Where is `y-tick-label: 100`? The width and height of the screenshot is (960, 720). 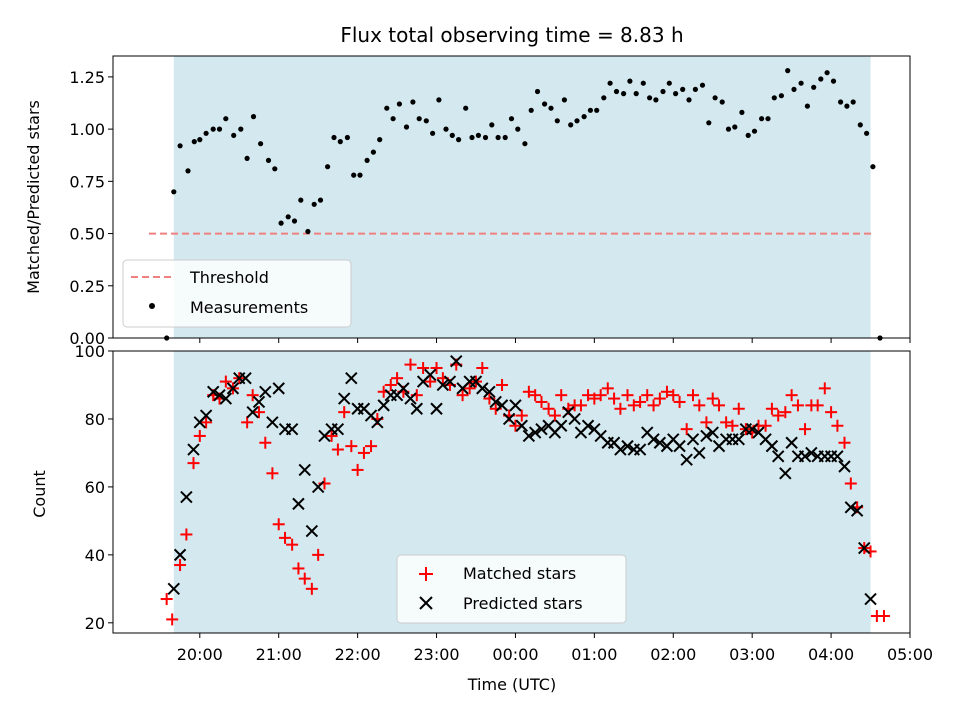
y-tick-label: 100 is located at coordinates (89, 351).